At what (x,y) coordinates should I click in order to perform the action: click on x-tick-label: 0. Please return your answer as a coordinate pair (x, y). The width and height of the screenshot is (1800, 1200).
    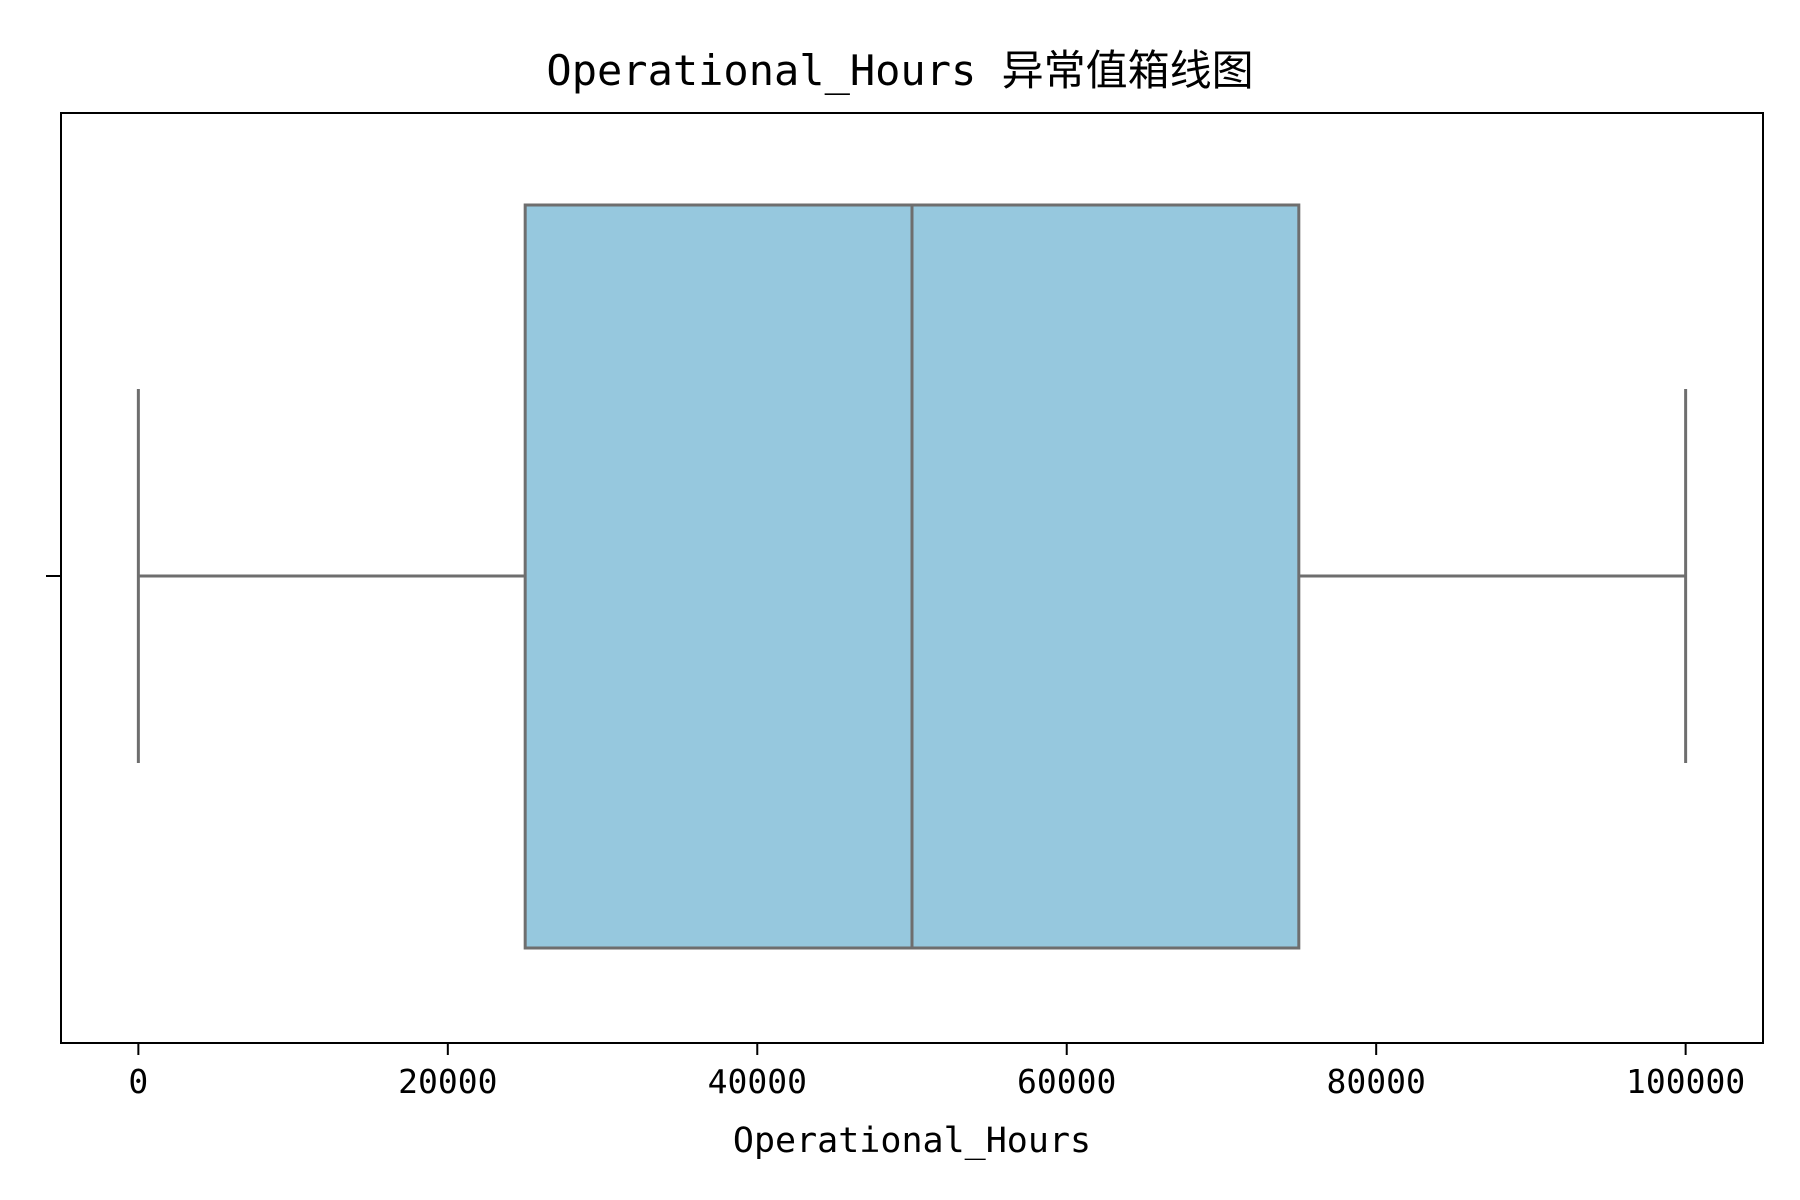
    Looking at the image, I should click on (138, 1081).